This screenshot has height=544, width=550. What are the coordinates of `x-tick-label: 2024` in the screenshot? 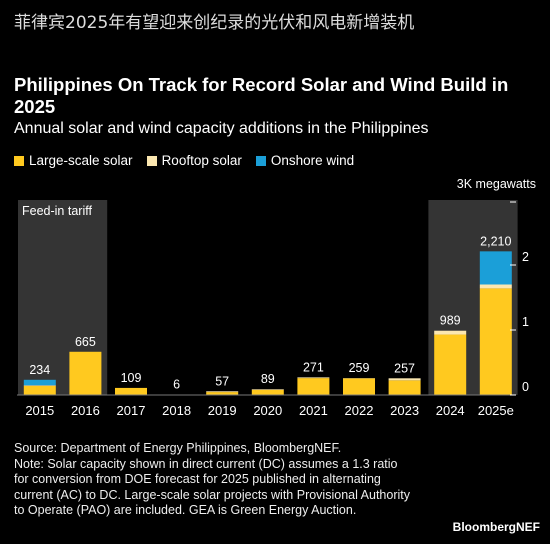 It's located at (450, 410).